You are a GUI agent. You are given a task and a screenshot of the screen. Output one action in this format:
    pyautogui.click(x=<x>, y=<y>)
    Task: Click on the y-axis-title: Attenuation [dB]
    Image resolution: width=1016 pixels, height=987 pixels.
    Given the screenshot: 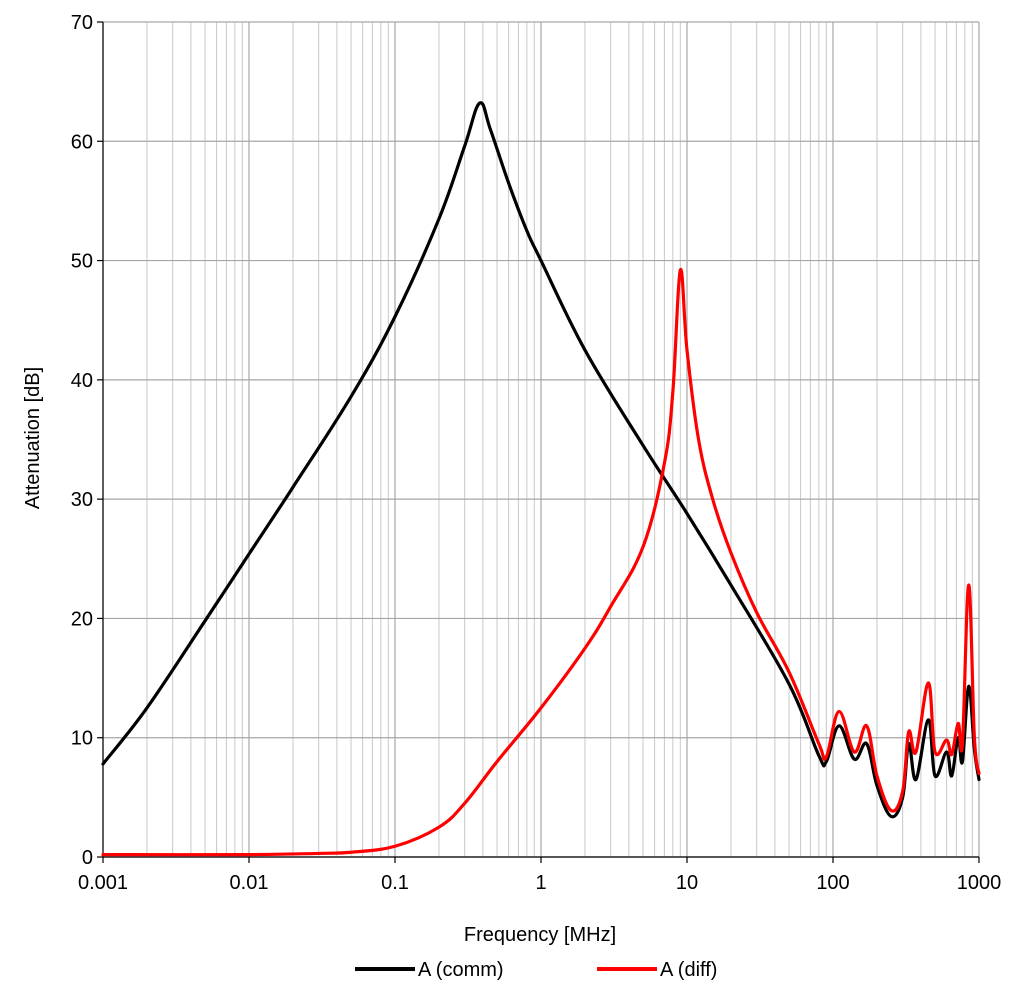 What is the action you would take?
    pyautogui.click(x=33, y=438)
    